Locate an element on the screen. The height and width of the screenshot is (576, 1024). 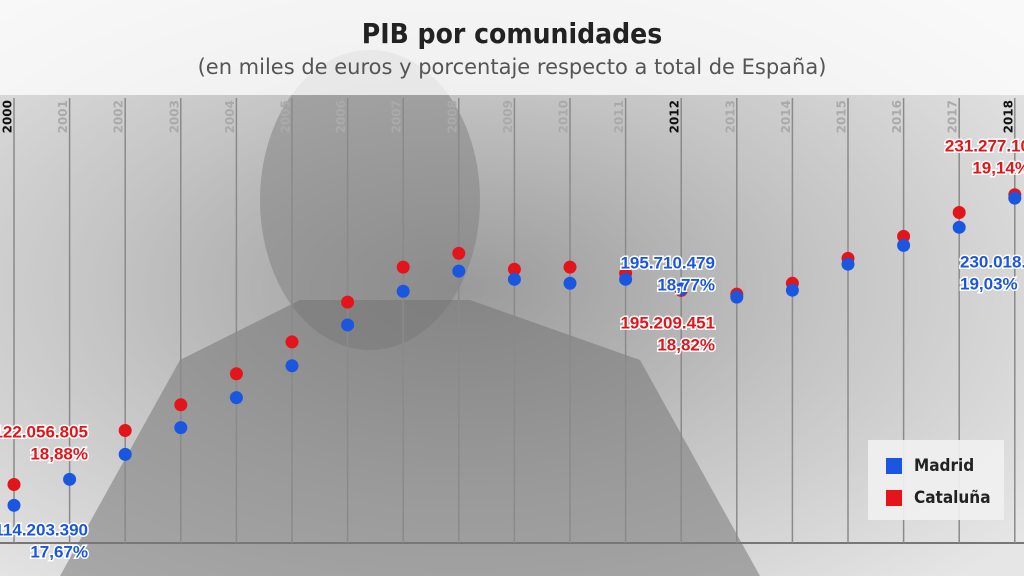
legend-label: Madrid is located at coordinates (944, 466).